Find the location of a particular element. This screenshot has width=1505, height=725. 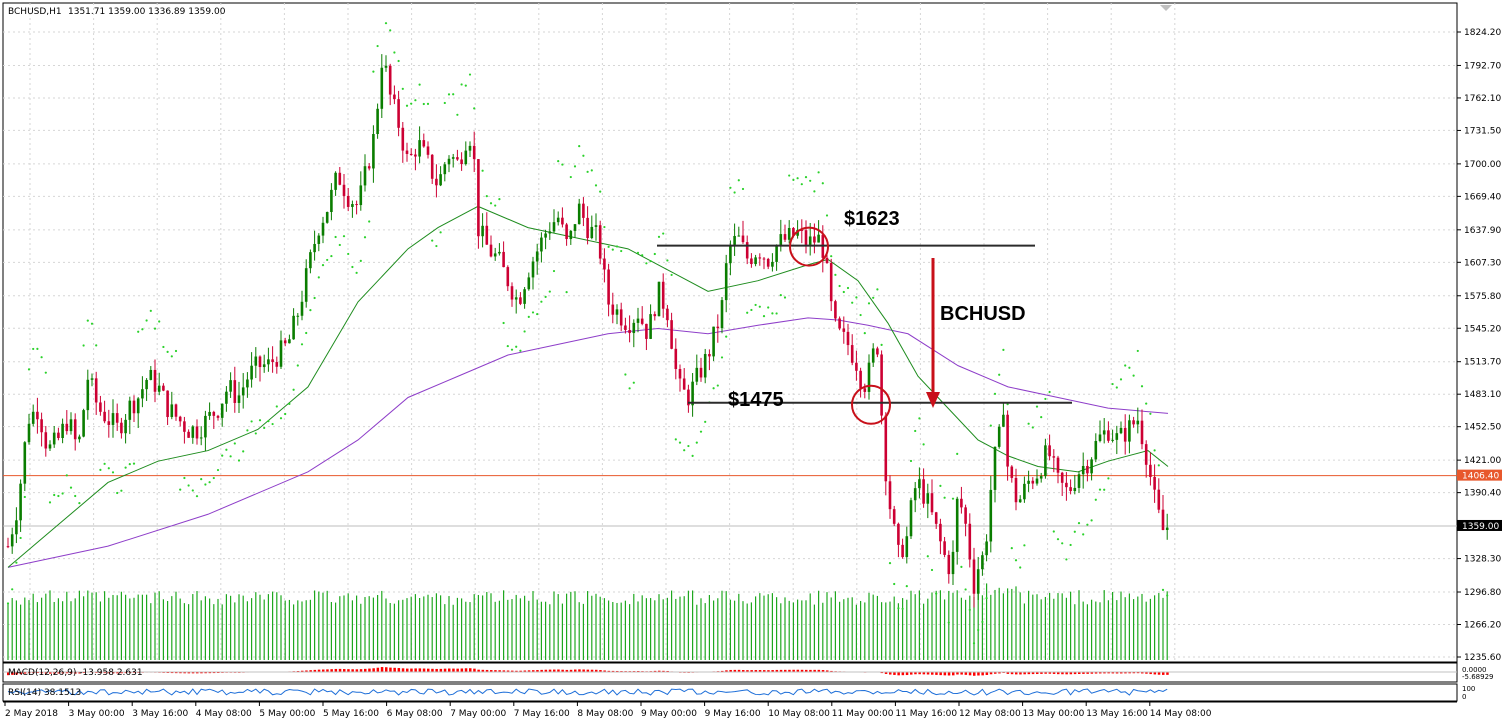

resistance-label: $1623 is located at coordinates (872, 219).